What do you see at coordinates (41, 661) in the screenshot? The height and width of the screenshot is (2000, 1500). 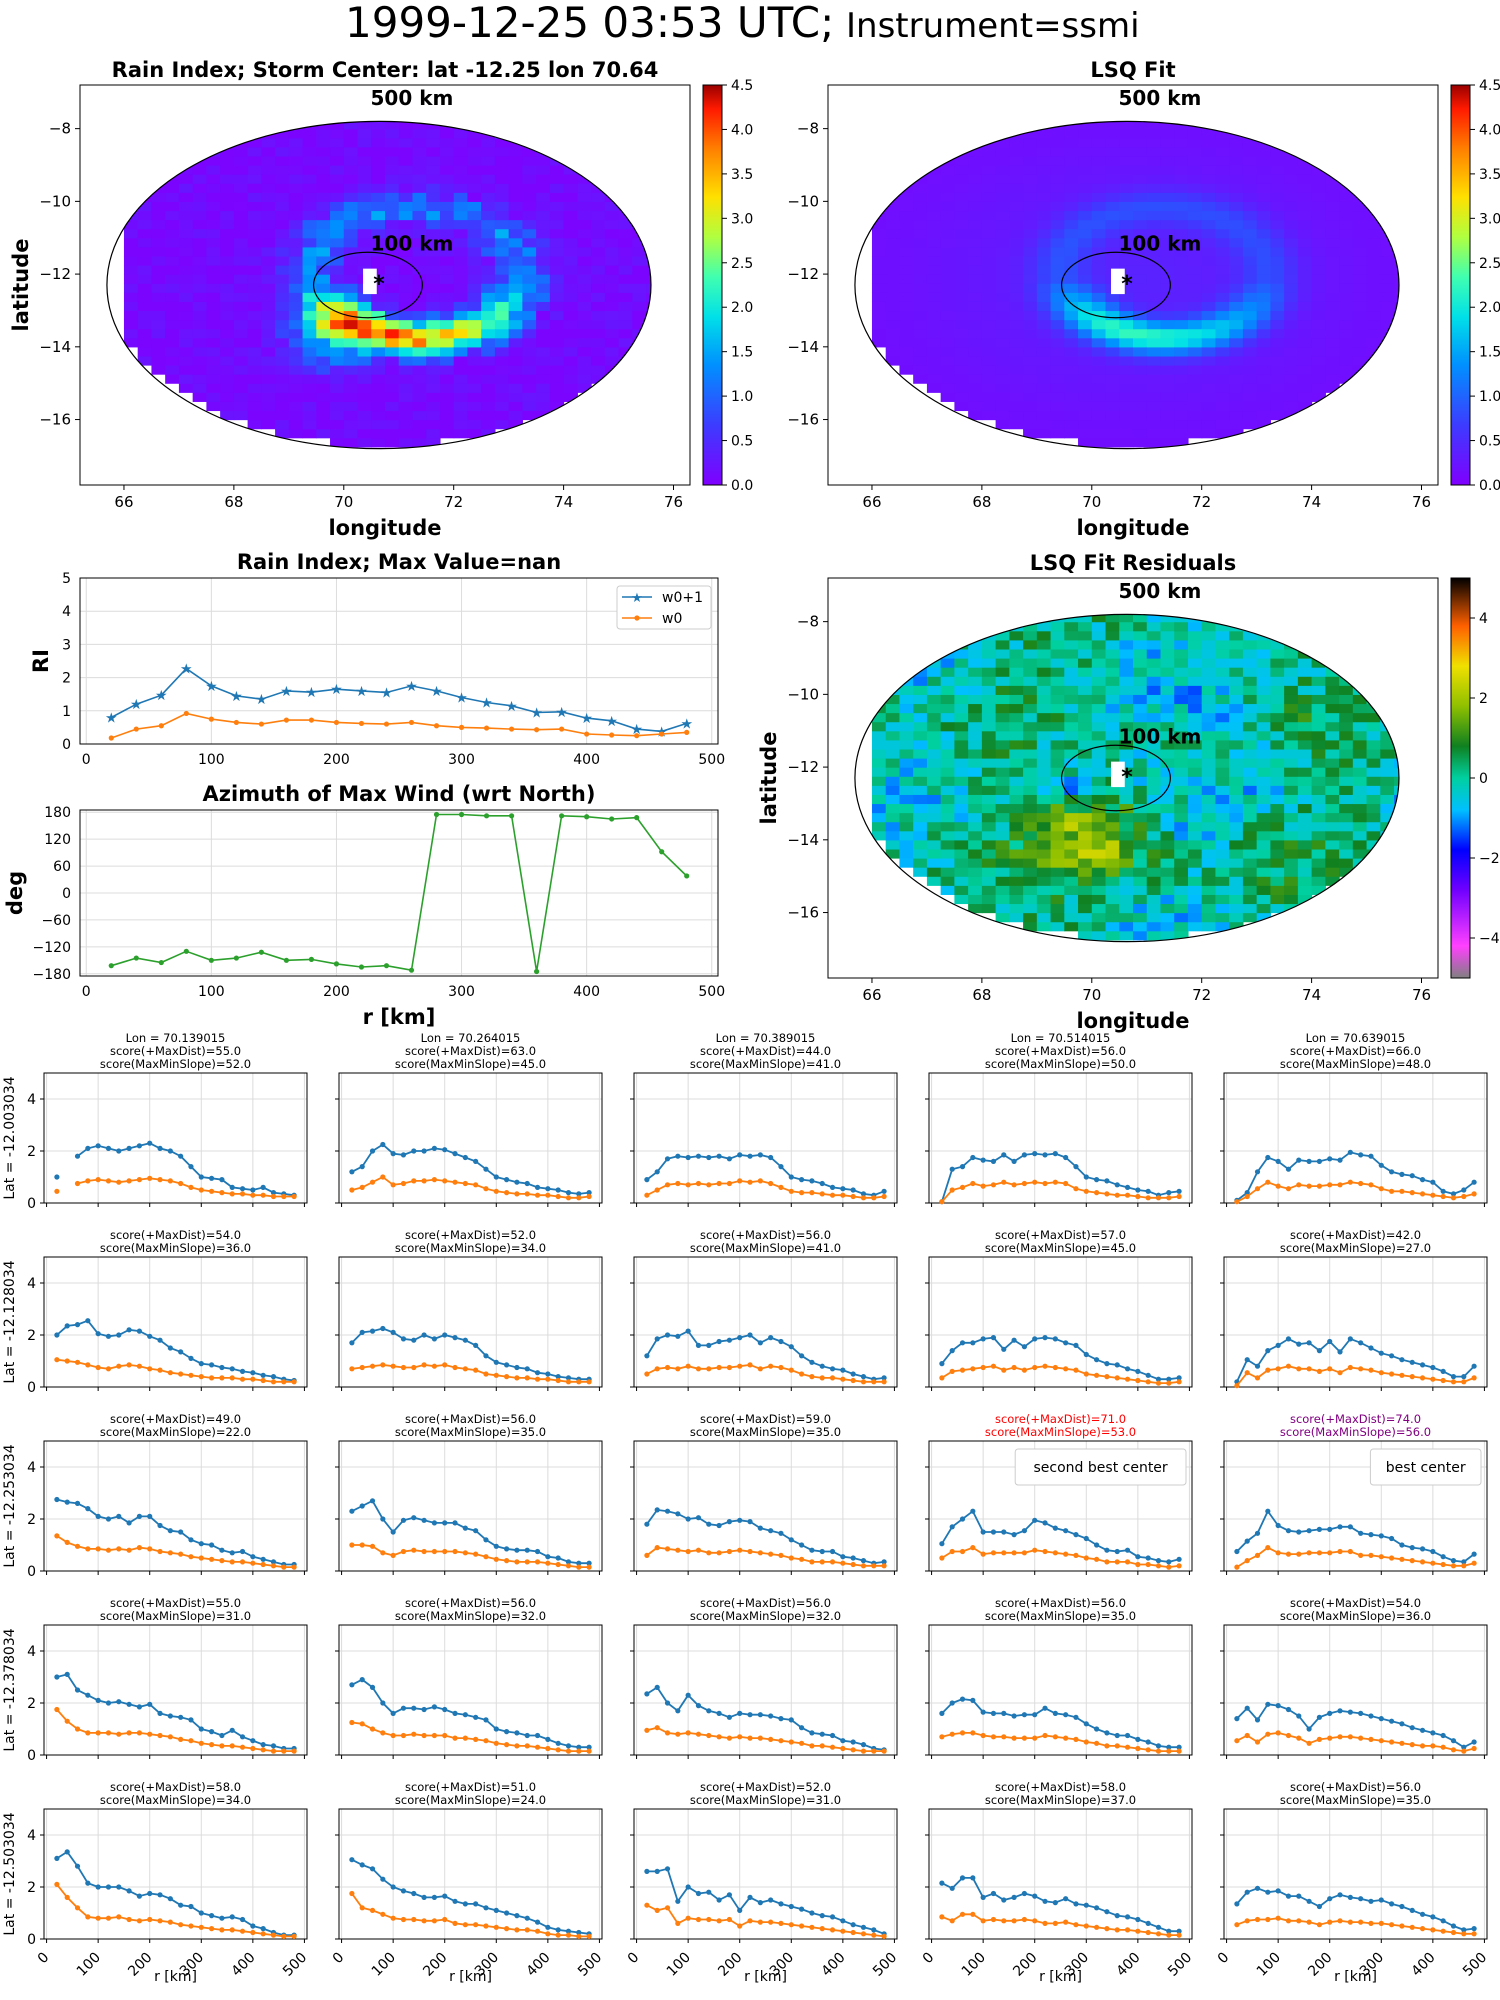 I see `y-axis-label: RI` at bounding box center [41, 661].